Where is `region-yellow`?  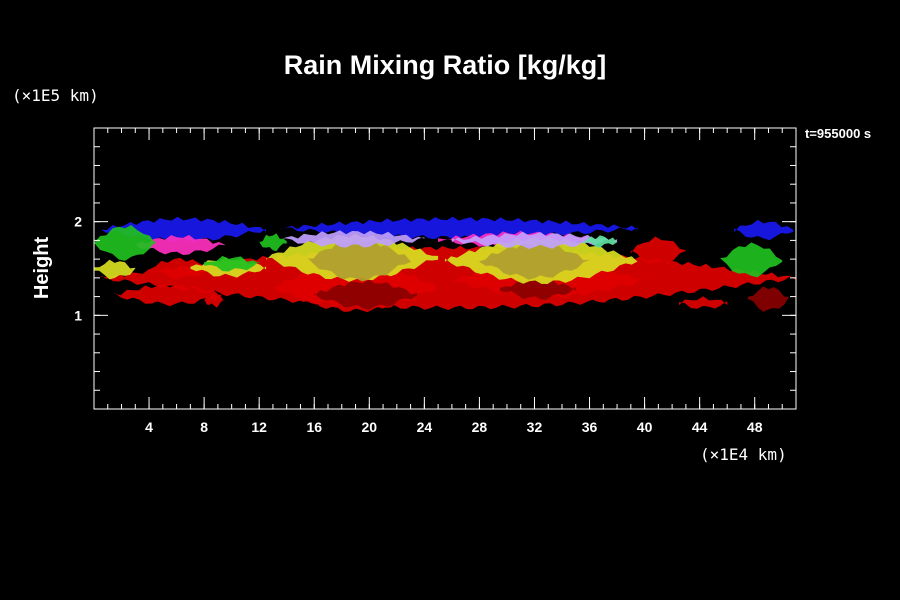
region-yellow is located at coordinates (115, 269).